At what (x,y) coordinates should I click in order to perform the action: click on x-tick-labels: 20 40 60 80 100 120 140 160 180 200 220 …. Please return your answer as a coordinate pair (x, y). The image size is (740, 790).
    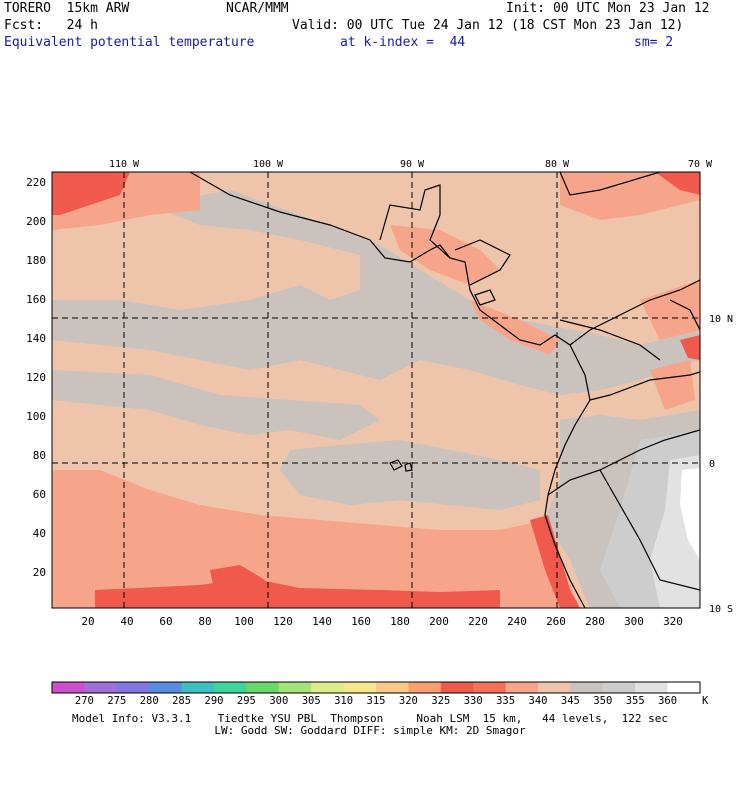
    Looking at the image, I should click on (382, 621).